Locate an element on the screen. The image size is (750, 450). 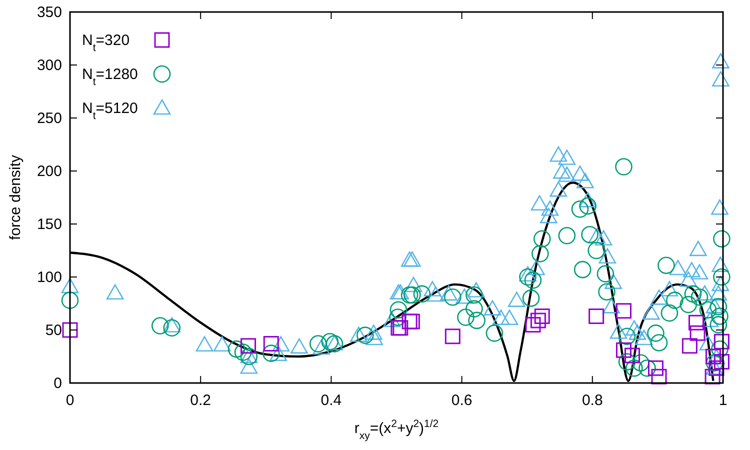
x-tick-label: 0.8 is located at coordinates (592, 400).